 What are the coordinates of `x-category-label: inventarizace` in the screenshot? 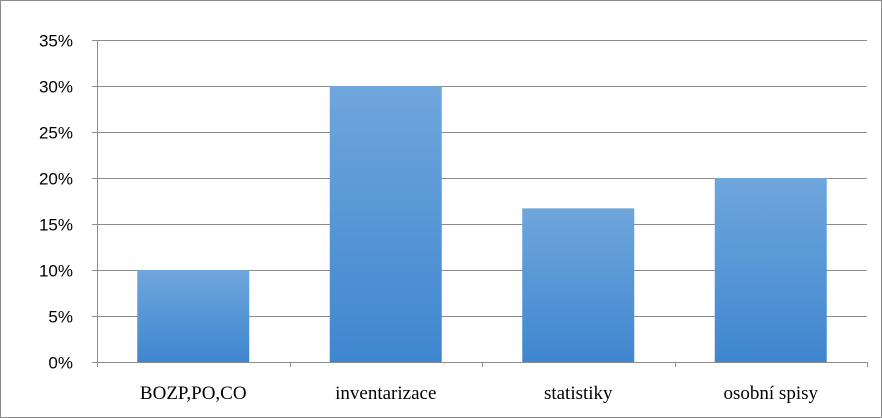 It's located at (385, 393).